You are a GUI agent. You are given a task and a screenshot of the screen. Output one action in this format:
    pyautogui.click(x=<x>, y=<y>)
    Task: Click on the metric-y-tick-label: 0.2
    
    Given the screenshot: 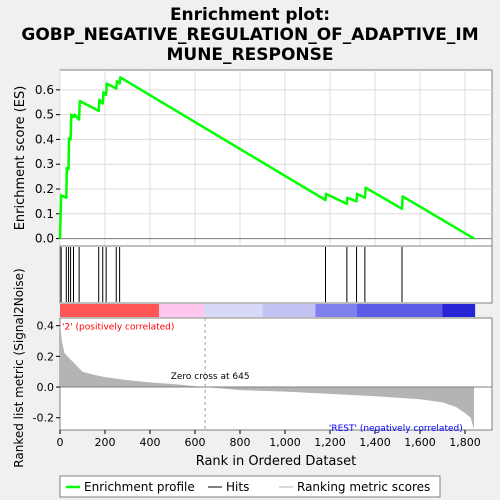 What is the action you would take?
    pyautogui.click(x=46, y=356)
    